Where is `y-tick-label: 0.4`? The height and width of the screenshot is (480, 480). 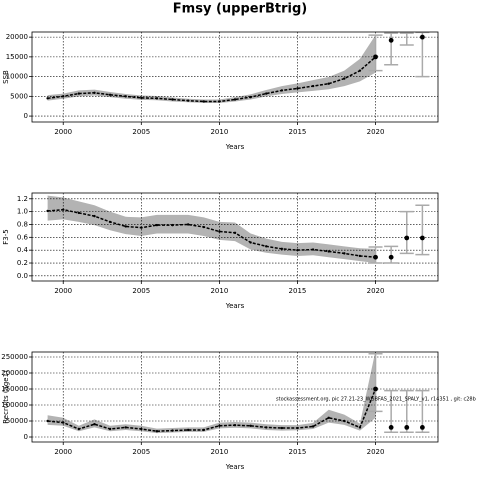 y-tick-label: 0.4 is located at coordinates (23, 250).